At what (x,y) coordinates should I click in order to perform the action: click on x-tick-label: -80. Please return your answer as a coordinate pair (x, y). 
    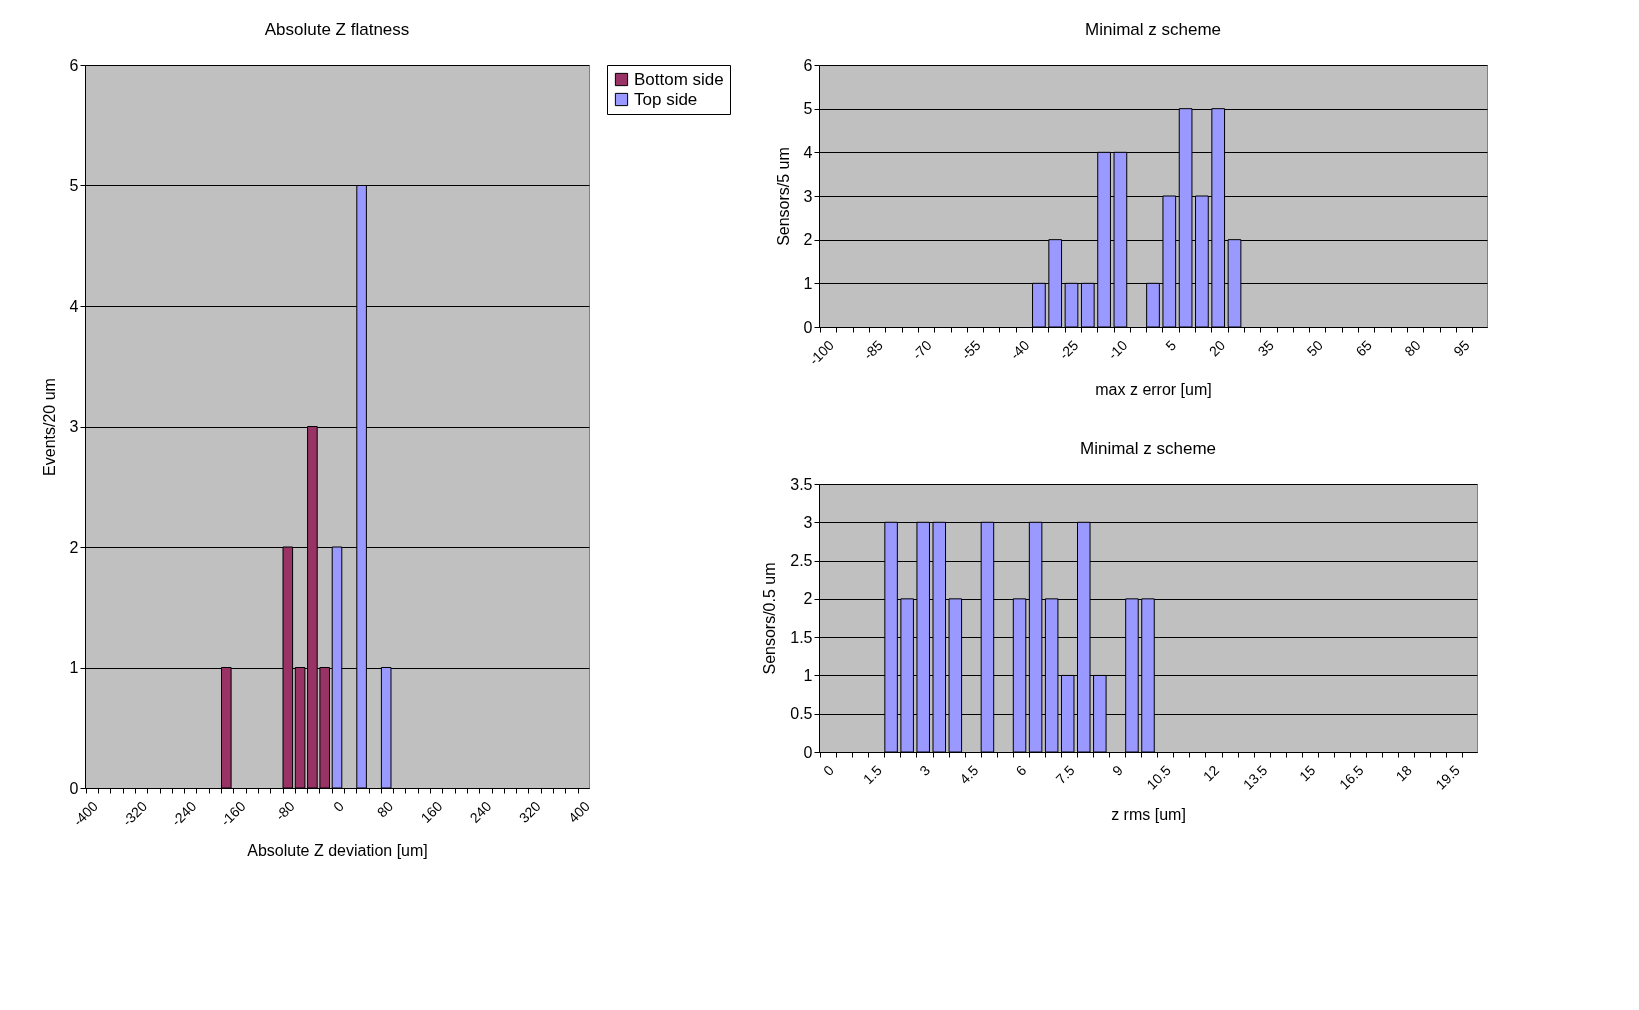
    Looking at the image, I should click on (285, 810).